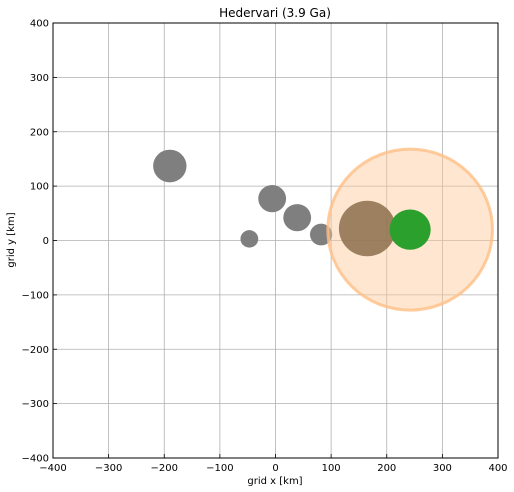 The height and width of the screenshot is (492, 514). I want to click on y-tick-label: 300, so click(39, 78).